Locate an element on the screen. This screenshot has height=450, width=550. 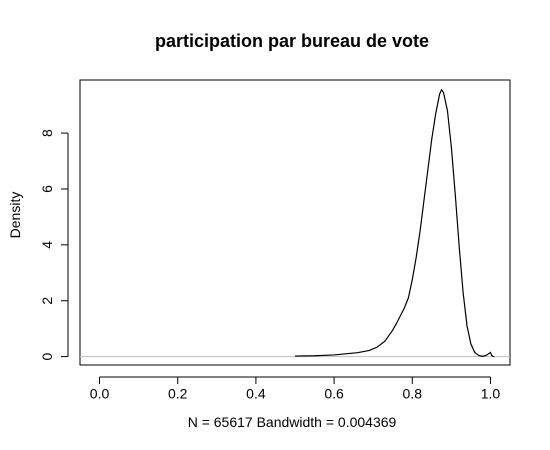
x-tick-label: 1.0 is located at coordinates (491, 393).